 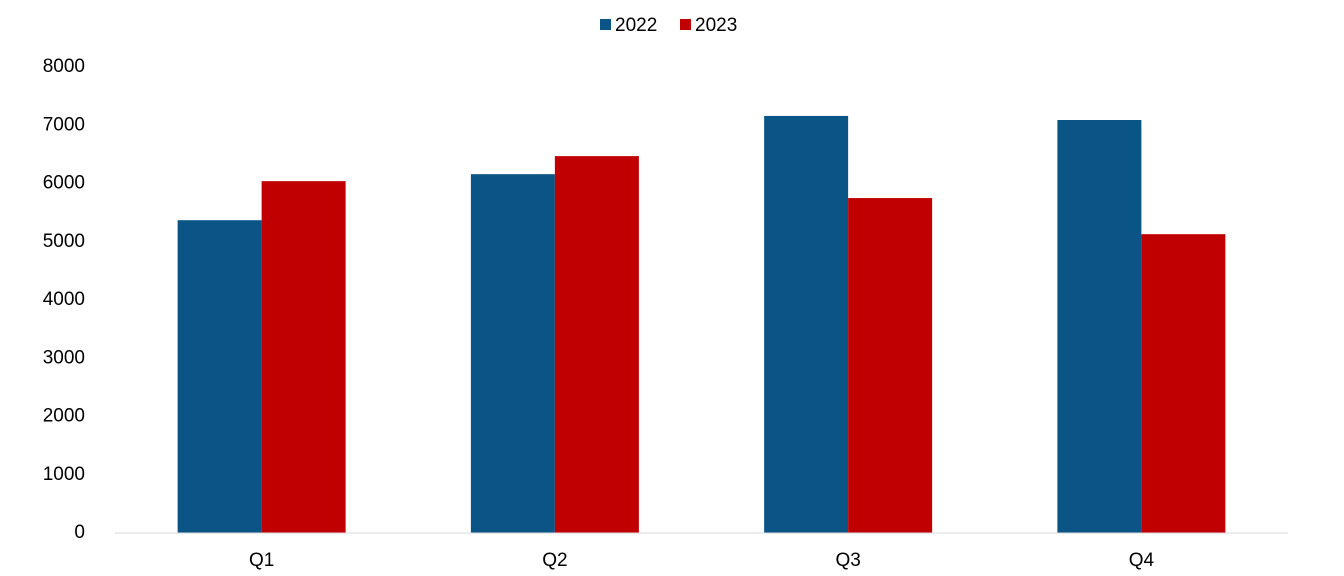 I want to click on legend-label: 2023, so click(x=716, y=25).